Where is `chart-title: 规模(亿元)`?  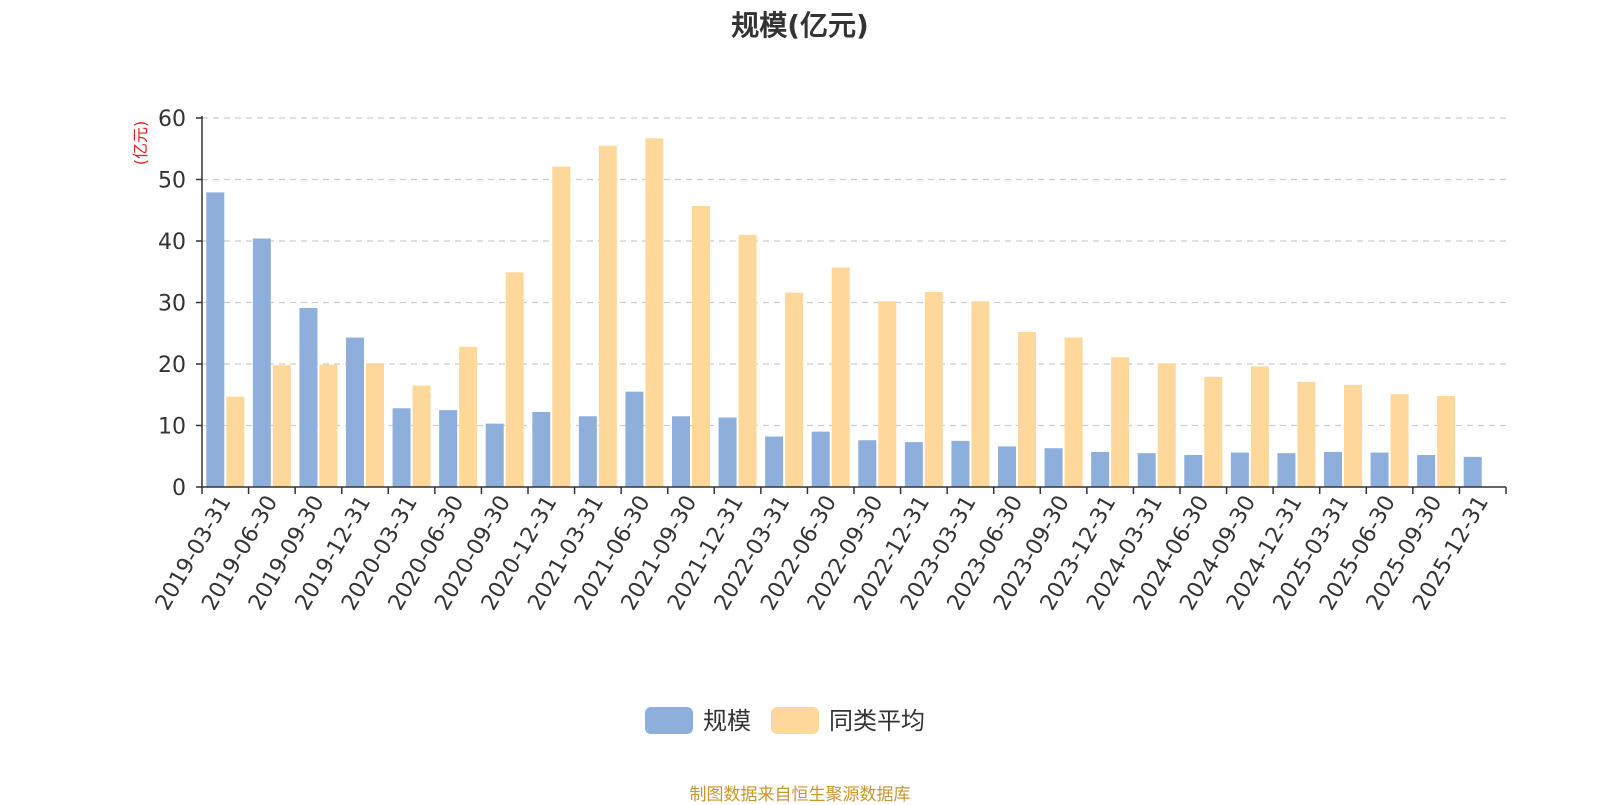 chart-title: 规模(亿元) is located at coordinates (800, 25).